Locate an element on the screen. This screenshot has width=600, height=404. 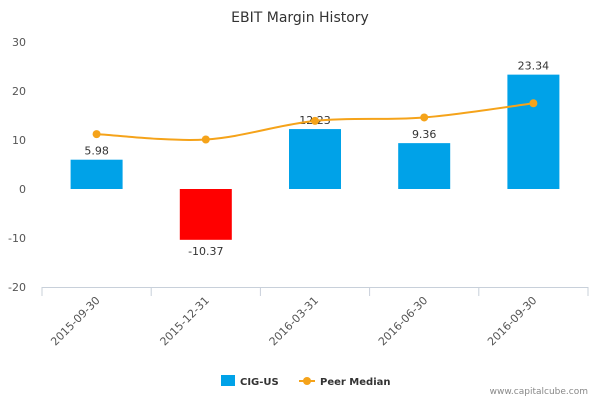
bar-value-label: 5.98 is located at coordinates (96, 151).